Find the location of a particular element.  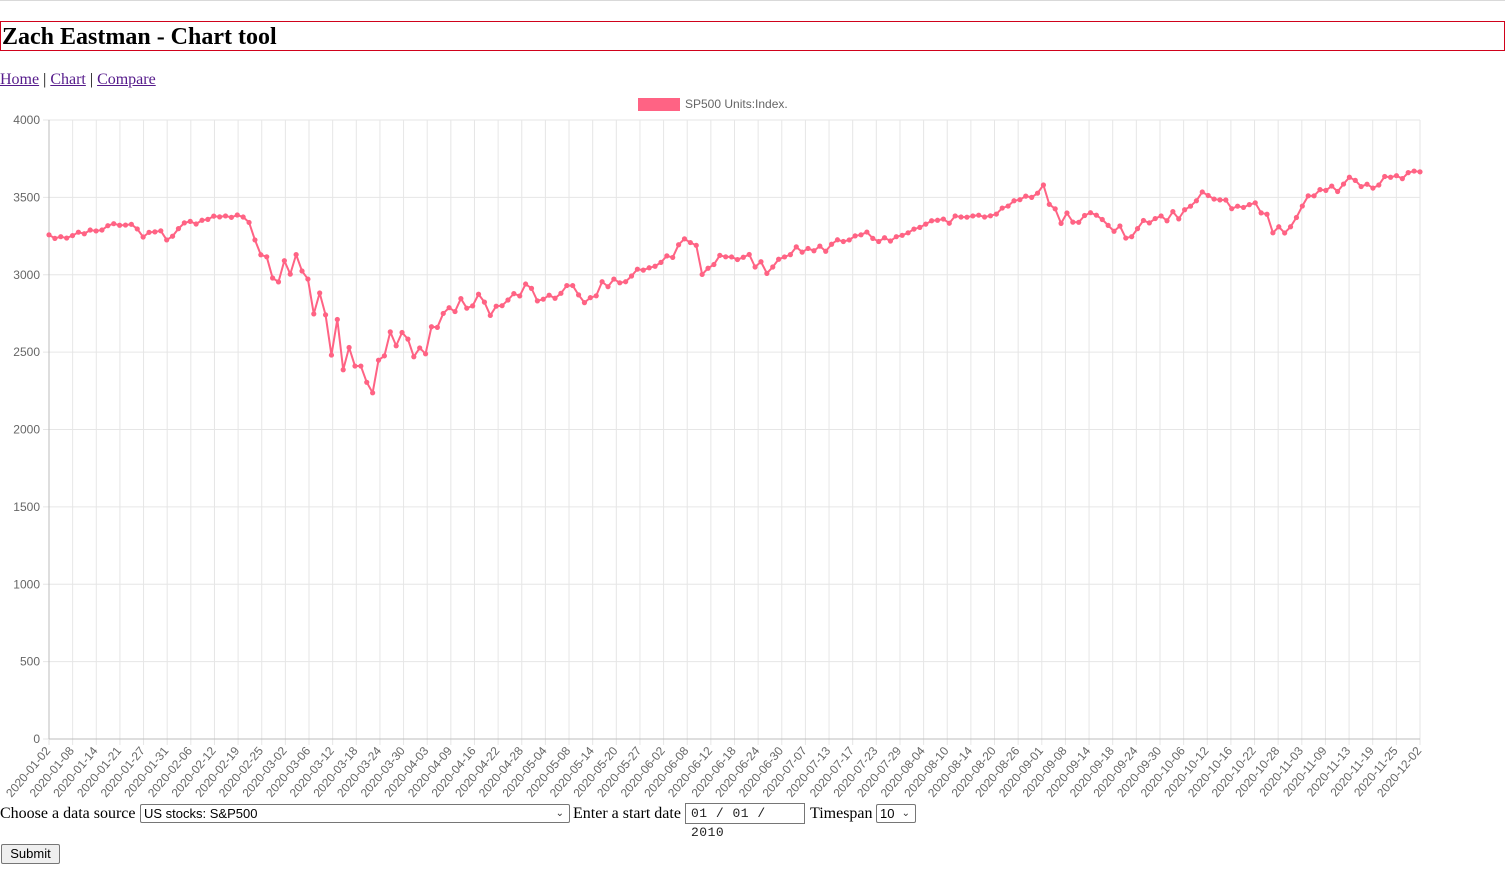

nav-bar: Home | Chart | Compare is located at coordinates (78, 80).